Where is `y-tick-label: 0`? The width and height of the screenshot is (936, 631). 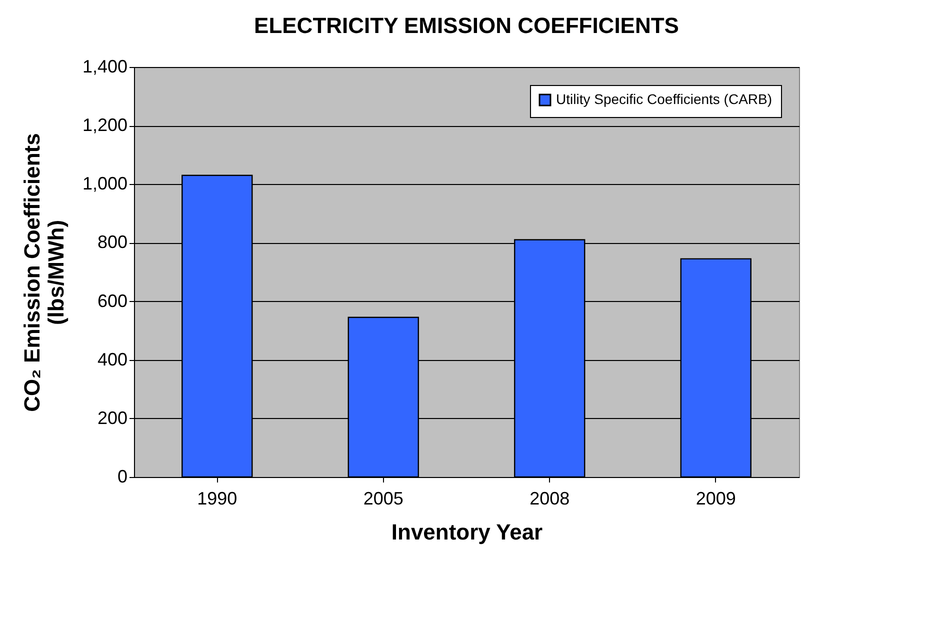 y-tick-label: 0 is located at coordinates (122, 476).